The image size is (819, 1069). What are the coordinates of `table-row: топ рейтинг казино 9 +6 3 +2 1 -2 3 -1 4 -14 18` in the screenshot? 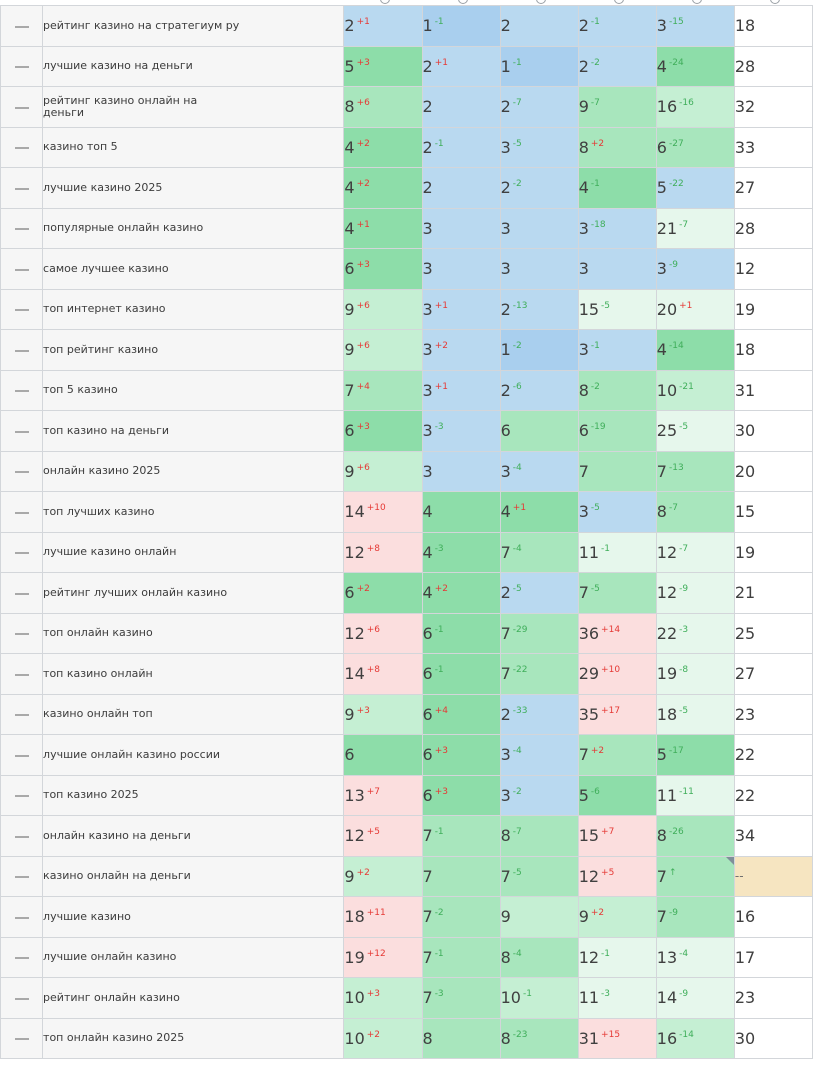 It's located at (407, 350).